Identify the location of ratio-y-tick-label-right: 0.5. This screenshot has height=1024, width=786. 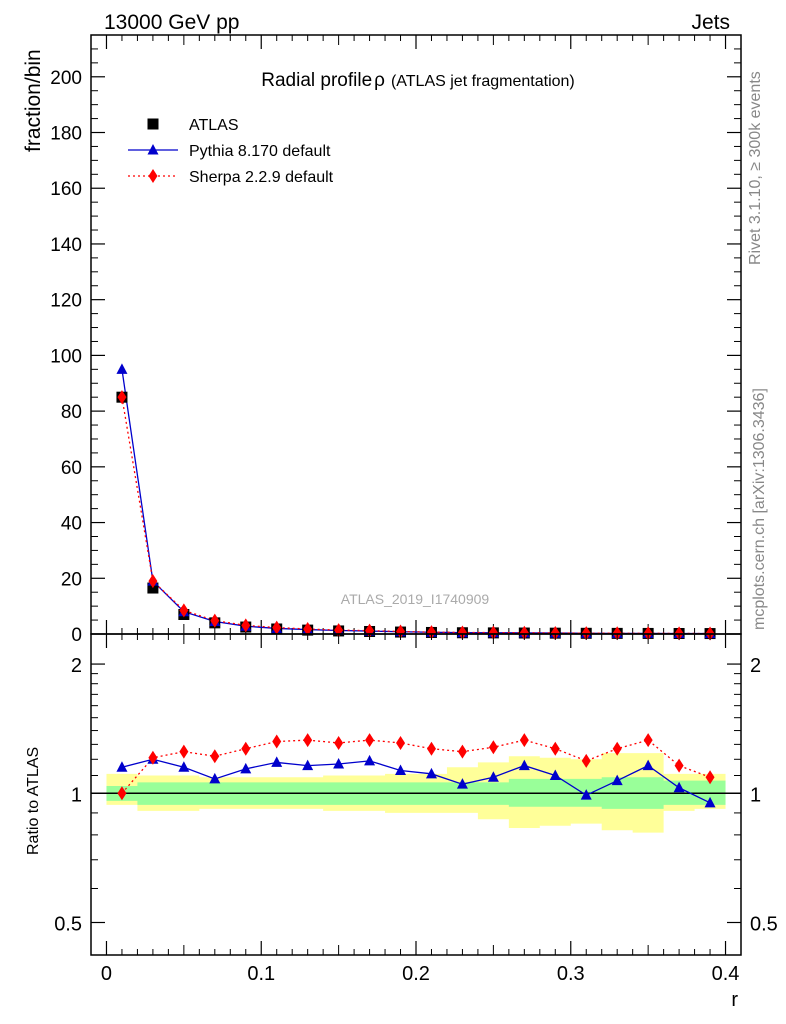
(764, 924).